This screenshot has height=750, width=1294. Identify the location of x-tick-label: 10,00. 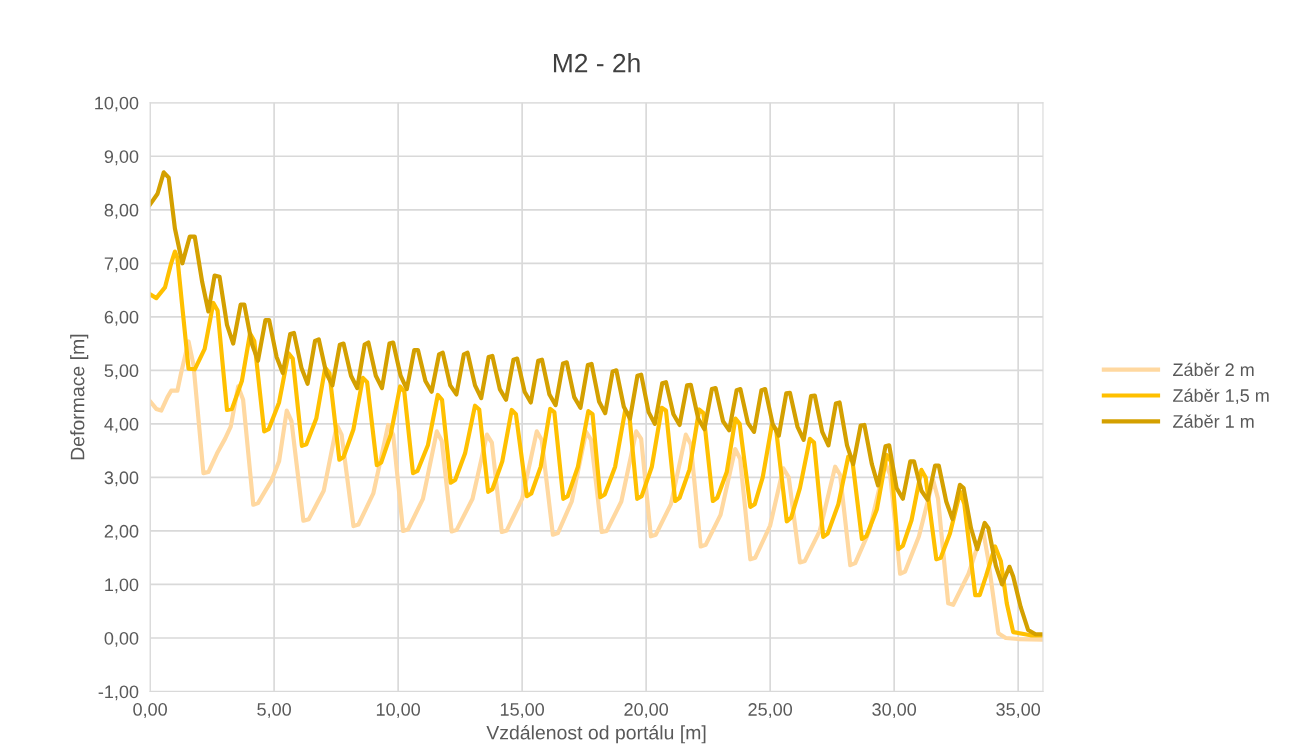
(398, 711).